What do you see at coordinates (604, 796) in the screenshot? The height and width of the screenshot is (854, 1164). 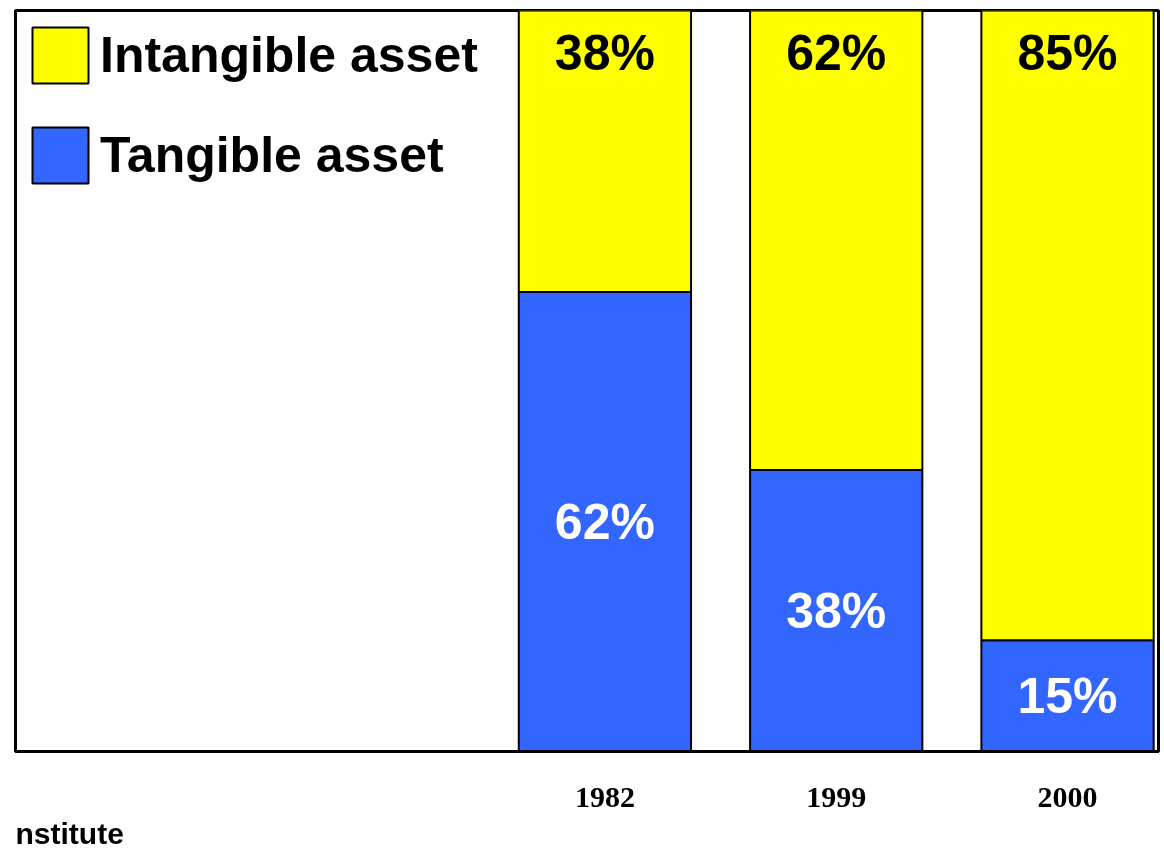 I see `x-tick-label: 1982` at bounding box center [604, 796].